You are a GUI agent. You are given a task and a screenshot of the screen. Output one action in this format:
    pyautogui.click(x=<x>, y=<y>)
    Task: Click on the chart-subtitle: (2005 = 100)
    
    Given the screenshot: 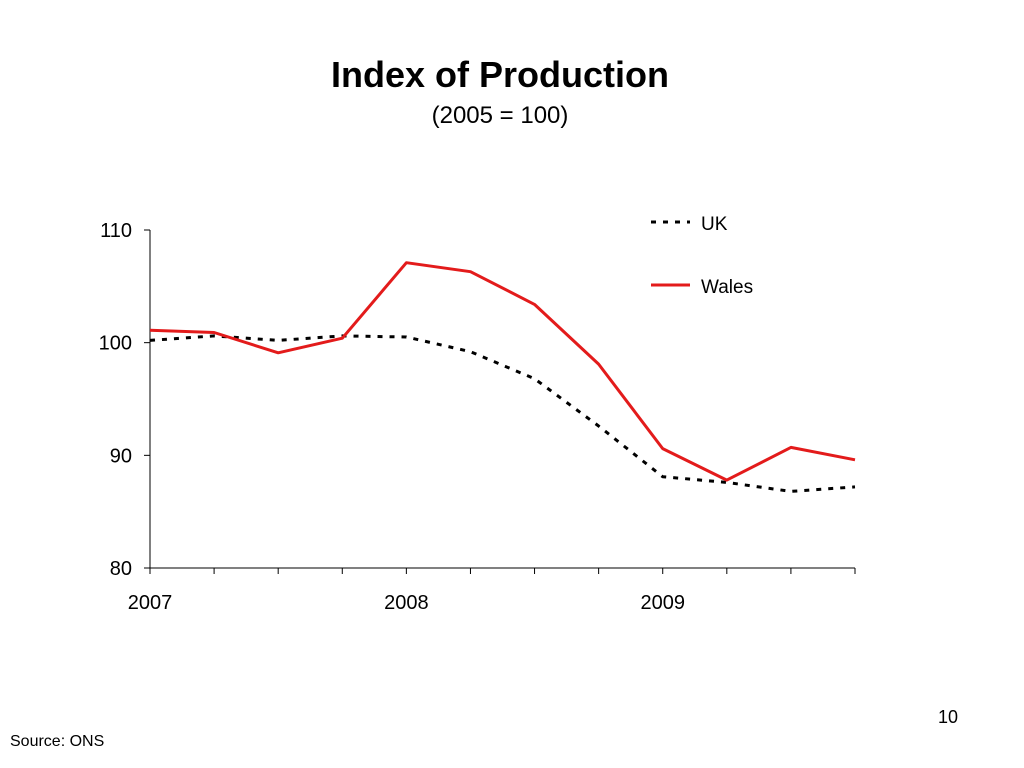 What is the action you would take?
    pyautogui.click(x=500, y=115)
    